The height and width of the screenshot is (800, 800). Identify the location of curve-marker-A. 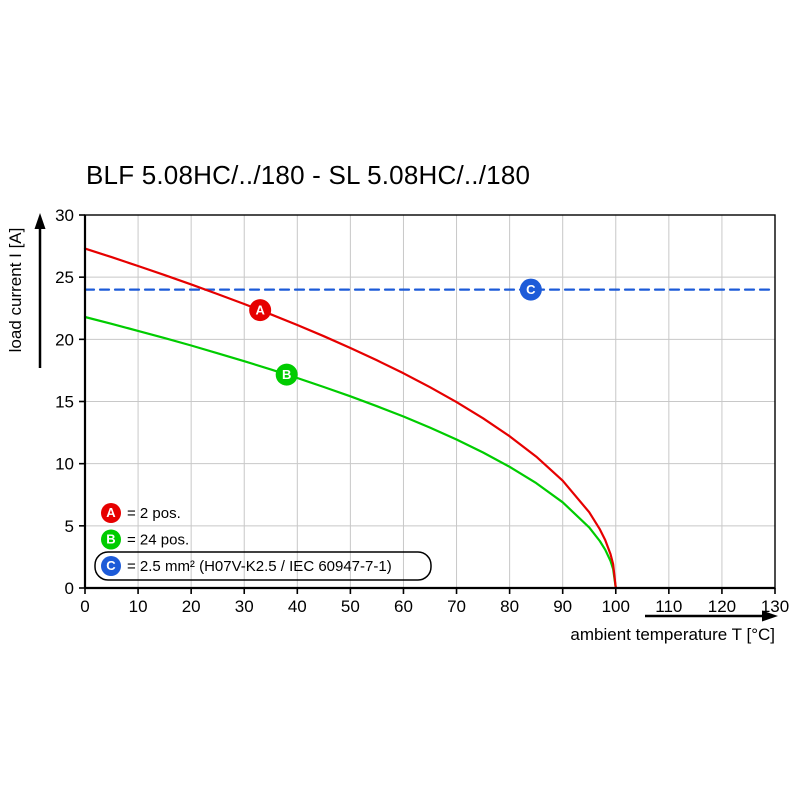
(260, 310).